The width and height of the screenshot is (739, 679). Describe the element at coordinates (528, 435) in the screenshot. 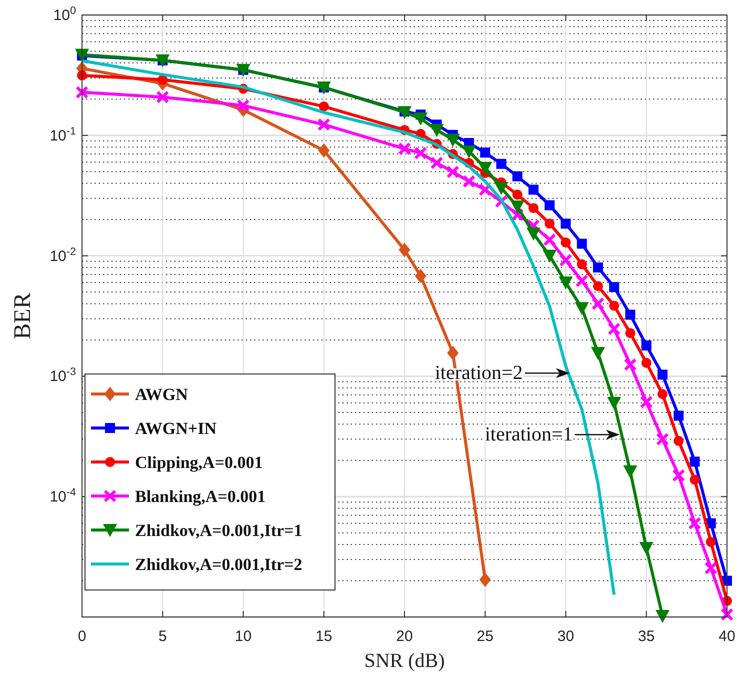

I see `annotation: iteration=1` at that location.